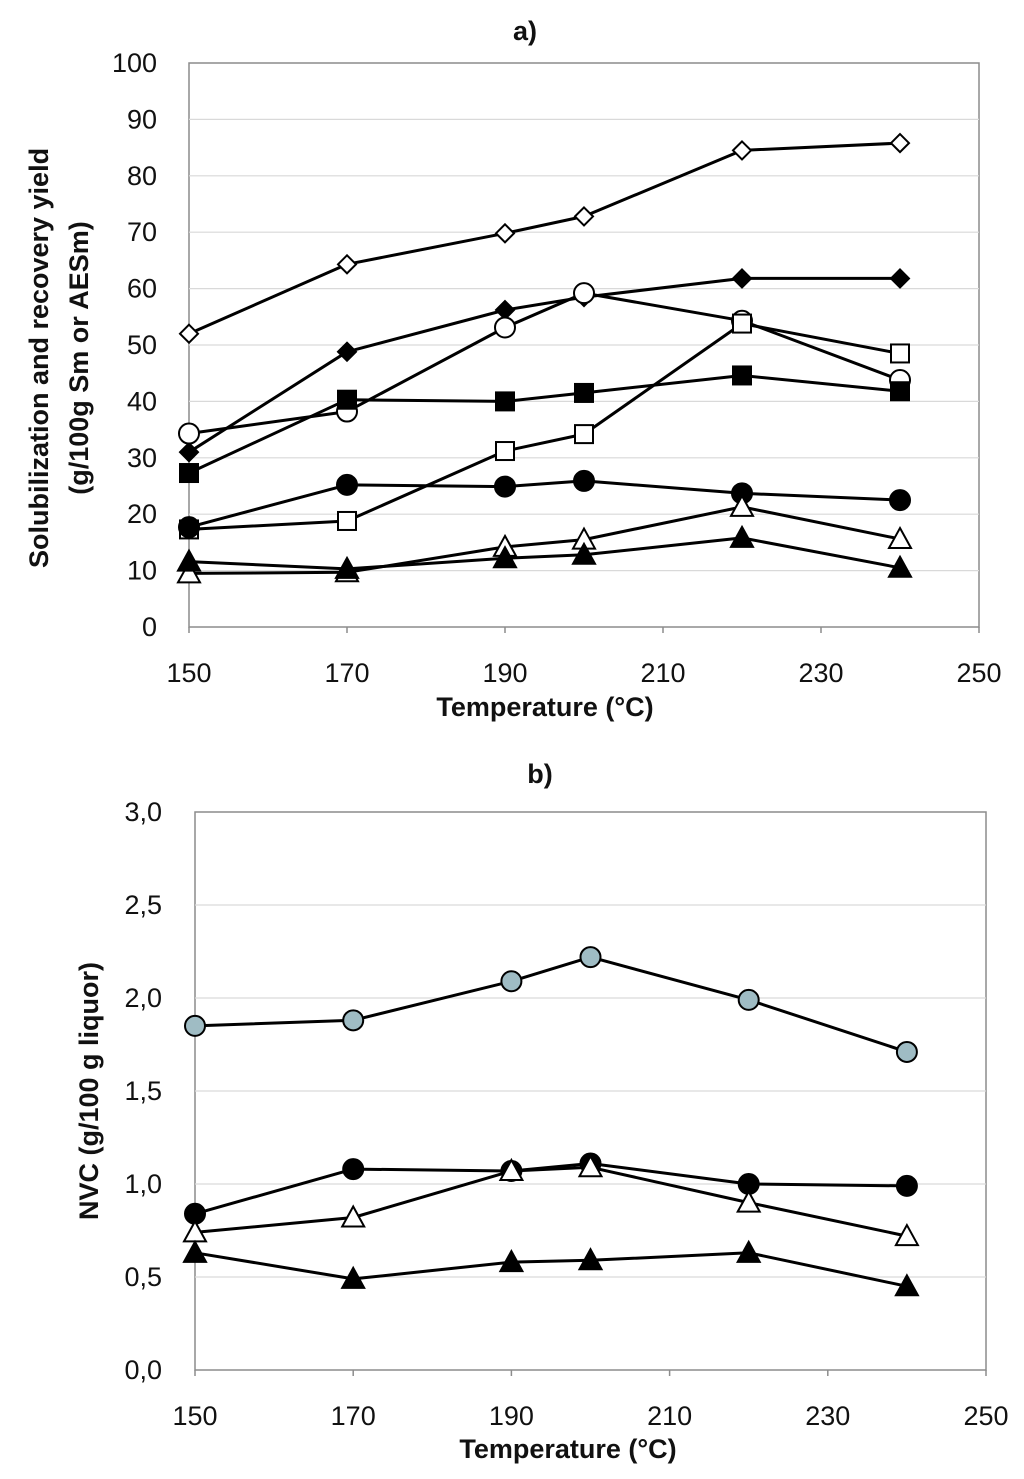 The width and height of the screenshot is (1024, 1479). What do you see at coordinates (39, 358) in the screenshot?
I see `y-axis-label-a-line1: Solubilization and recovery yield` at bounding box center [39, 358].